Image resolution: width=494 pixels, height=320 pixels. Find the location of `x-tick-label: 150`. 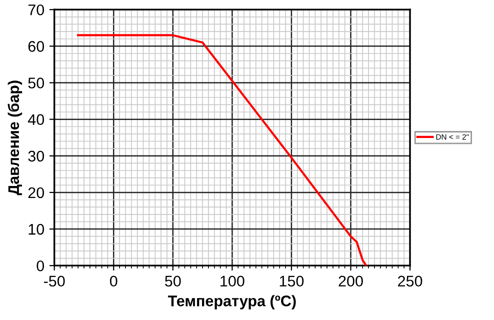

x-tick-label: 150 is located at coordinates (292, 281).